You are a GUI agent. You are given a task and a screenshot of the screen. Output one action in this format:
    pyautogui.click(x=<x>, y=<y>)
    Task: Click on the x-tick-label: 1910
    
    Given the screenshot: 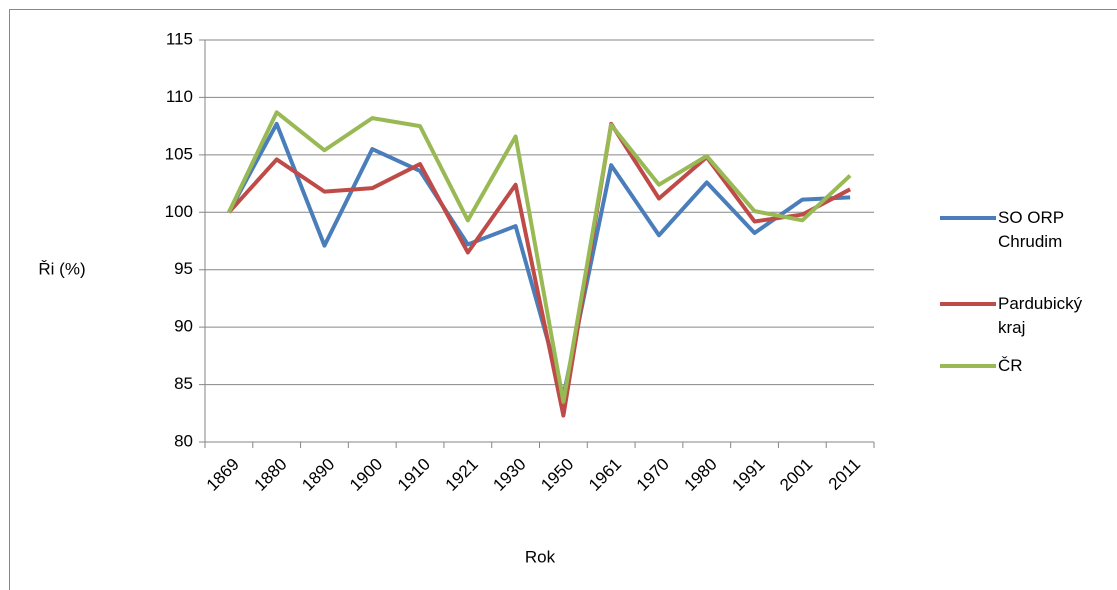 What is the action you would take?
    pyautogui.click(x=414, y=475)
    